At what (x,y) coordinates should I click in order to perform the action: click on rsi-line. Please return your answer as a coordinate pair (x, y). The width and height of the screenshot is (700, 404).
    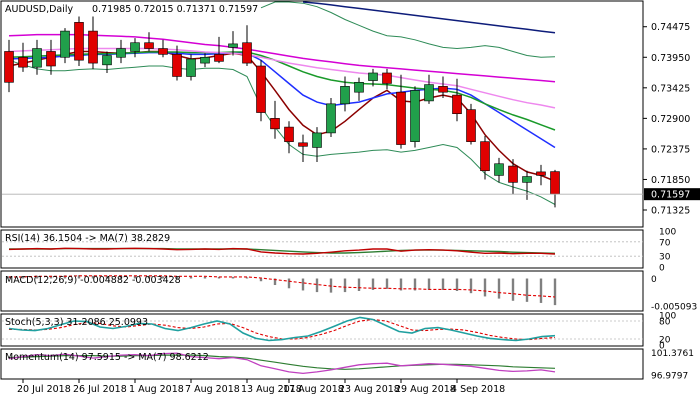
    Looking at the image, I should click on (282, 251).